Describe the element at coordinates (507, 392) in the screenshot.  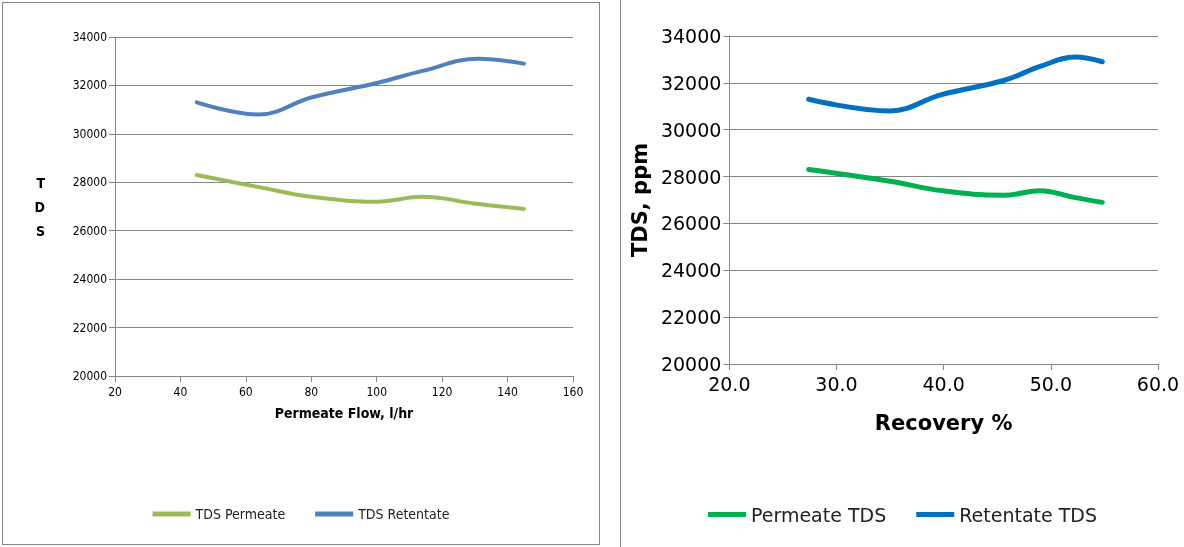
I see `x-tick-label: 140` at that location.